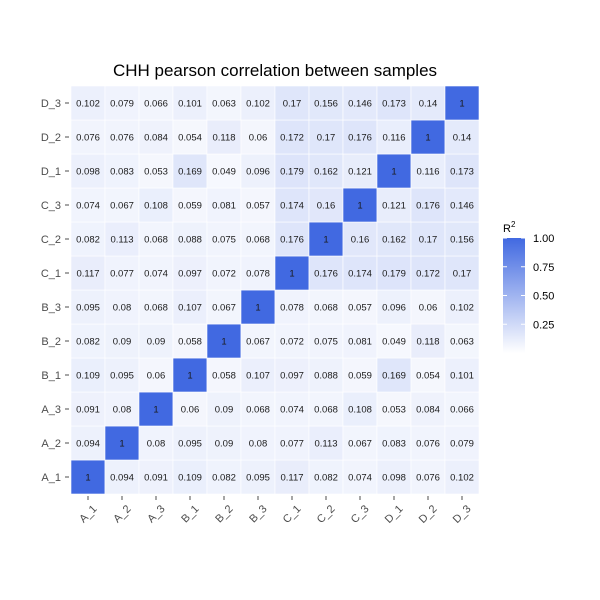 The height and width of the screenshot is (600, 600). What do you see at coordinates (462, 308) in the screenshot?
I see `cell-value-label: 0.102` at bounding box center [462, 308].